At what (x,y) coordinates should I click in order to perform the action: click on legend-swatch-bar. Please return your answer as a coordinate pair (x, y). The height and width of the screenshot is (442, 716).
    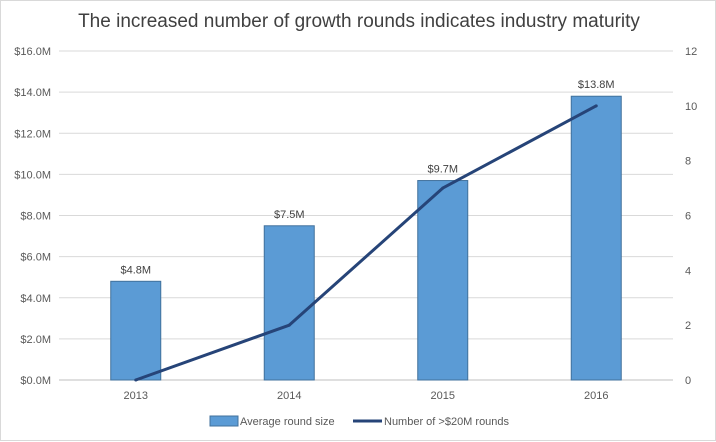
    Looking at the image, I should click on (224, 421).